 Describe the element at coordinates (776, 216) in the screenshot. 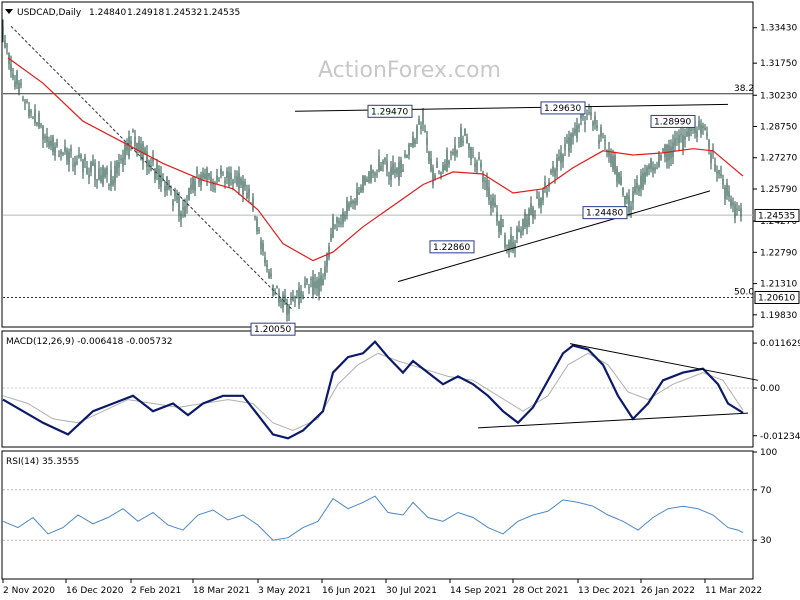

I see `current-price-label: 1.24535` at that location.